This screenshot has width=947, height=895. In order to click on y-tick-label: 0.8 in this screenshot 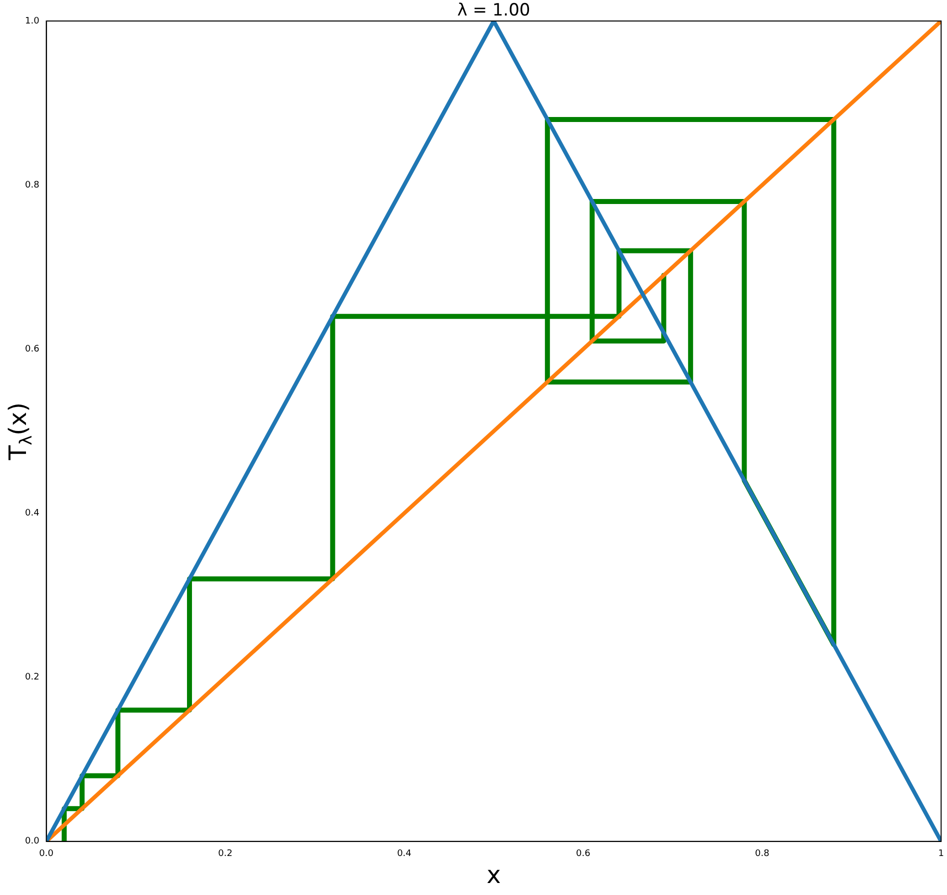, I will do `click(32, 185)`.